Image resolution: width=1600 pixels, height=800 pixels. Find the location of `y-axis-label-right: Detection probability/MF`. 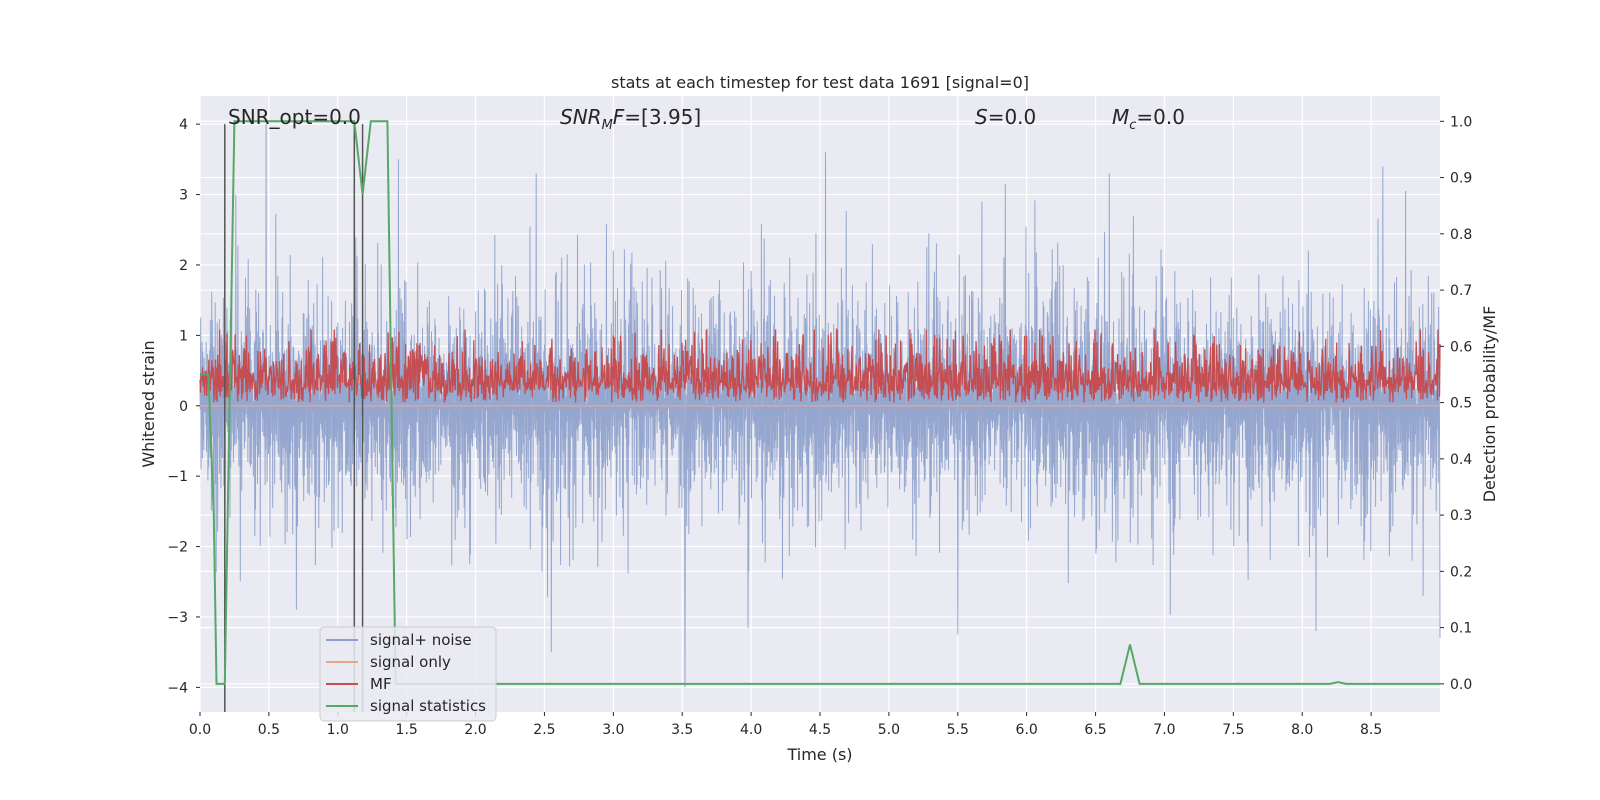

y-axis-label-right: Detection probability/MF is located at coordinates (1489, 404).